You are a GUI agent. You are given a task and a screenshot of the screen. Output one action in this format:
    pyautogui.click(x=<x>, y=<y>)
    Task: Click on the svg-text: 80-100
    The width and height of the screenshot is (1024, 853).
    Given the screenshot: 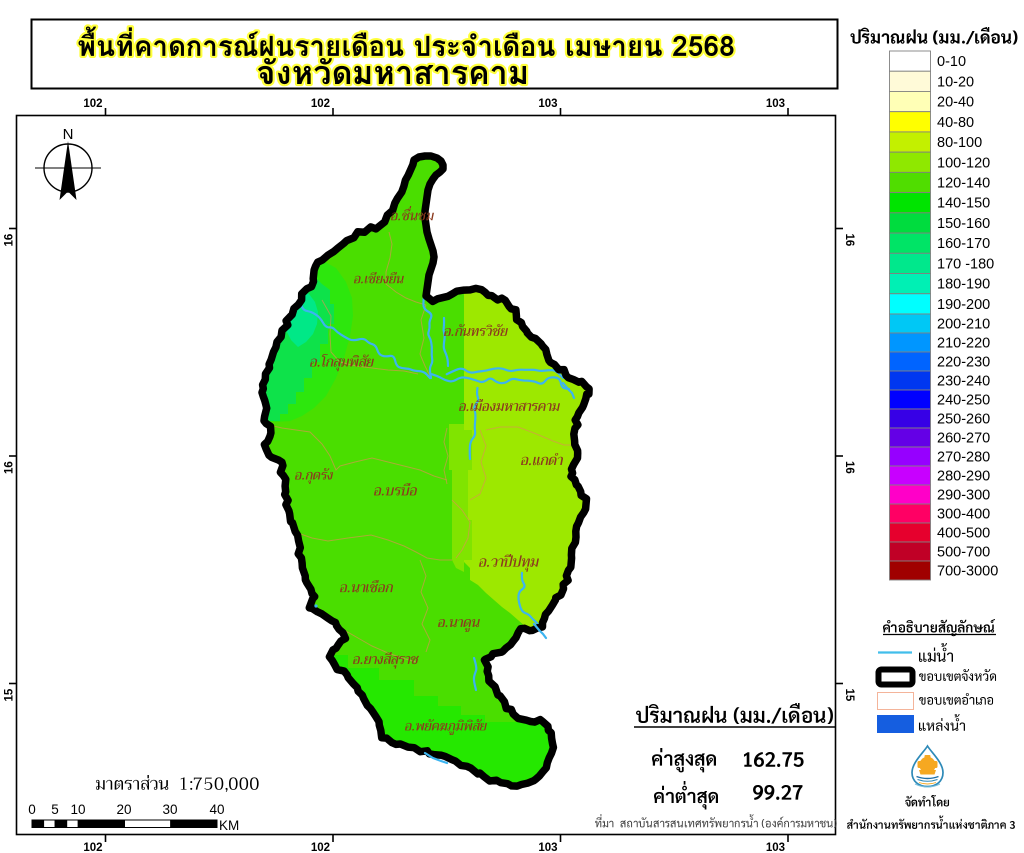 What is the action you would take?
    pyautogui.click(x=959, y=143)
    